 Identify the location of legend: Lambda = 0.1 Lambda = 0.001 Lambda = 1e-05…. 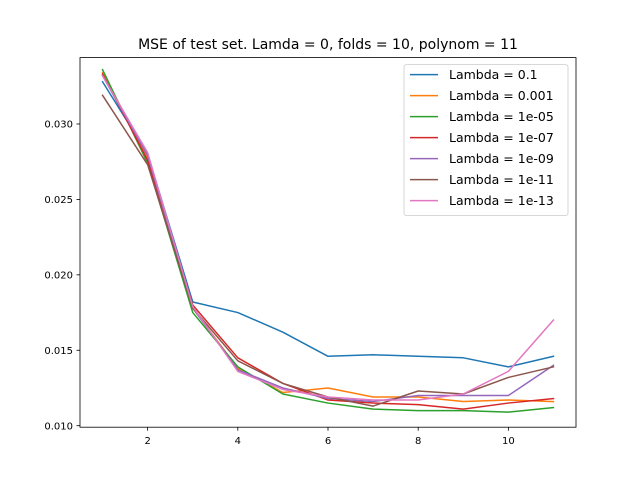
(486, 140).